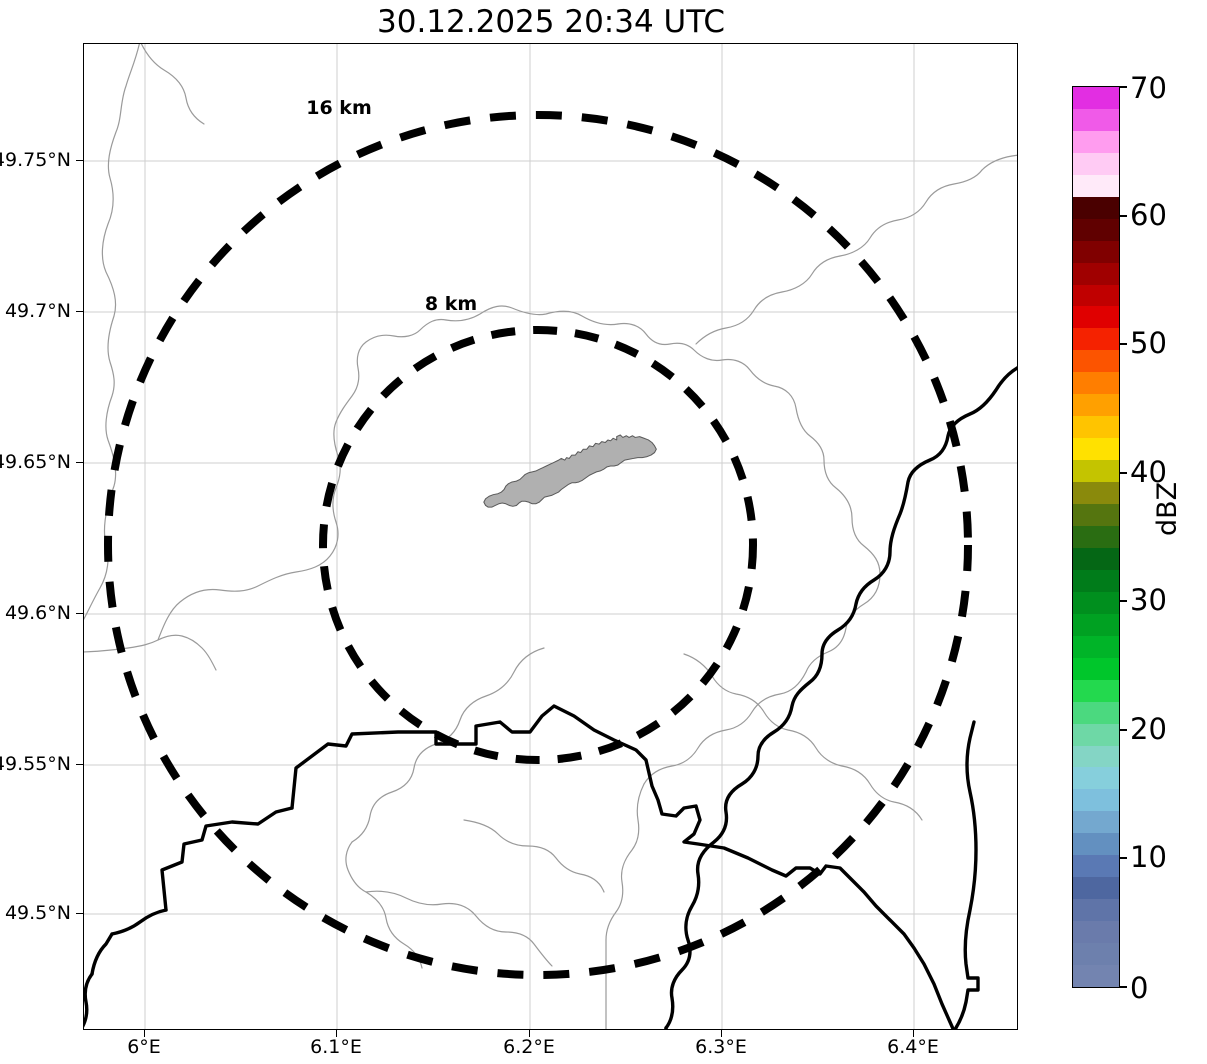 The width and height of the screenshot is (1207, 1064). Describe the element at coordinates (339, 108) in the screenshot. I see `range-ring-label-16km: 16 km` at that location.